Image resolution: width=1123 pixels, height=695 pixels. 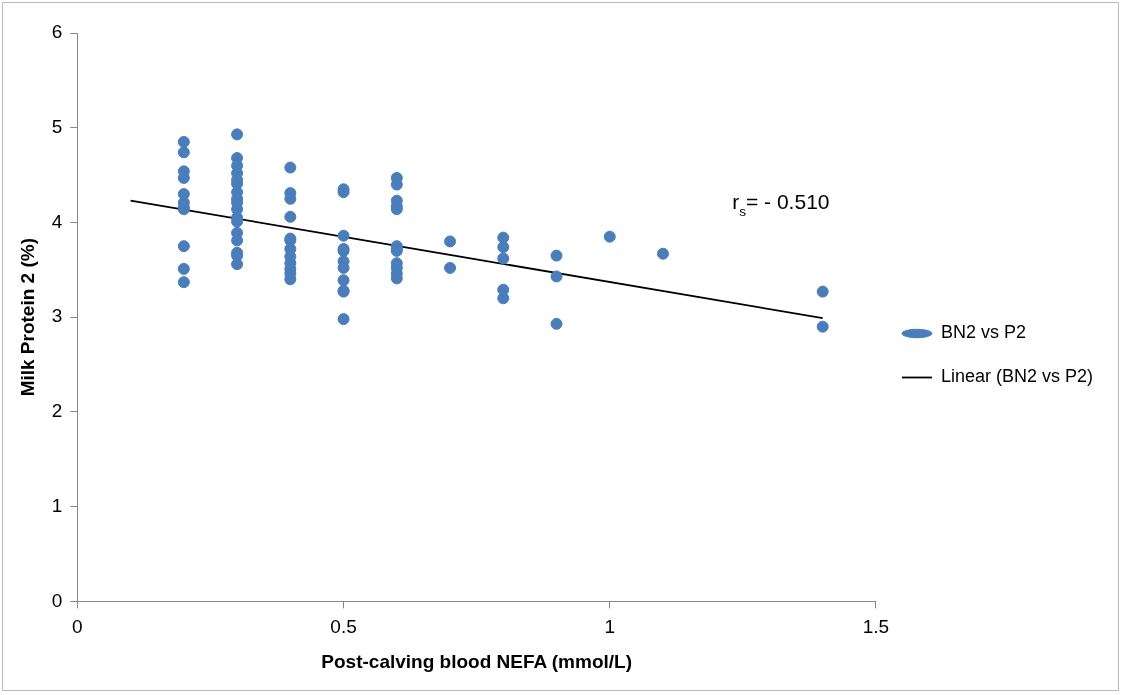 I want to click on y-tick-label: 1, so click(x=57, y=505).